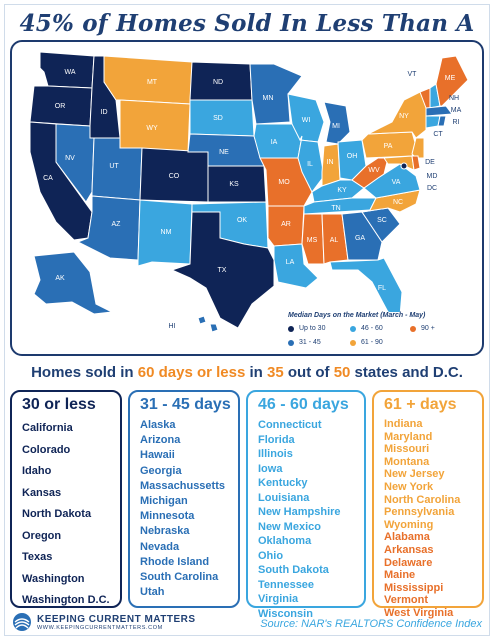 The image size is (494, 640). What do you see at coordinates (357, 315) in the screenshot?
I see `legend-title: Median Days on the Market (March - May)` at bounding box center [357, 315].